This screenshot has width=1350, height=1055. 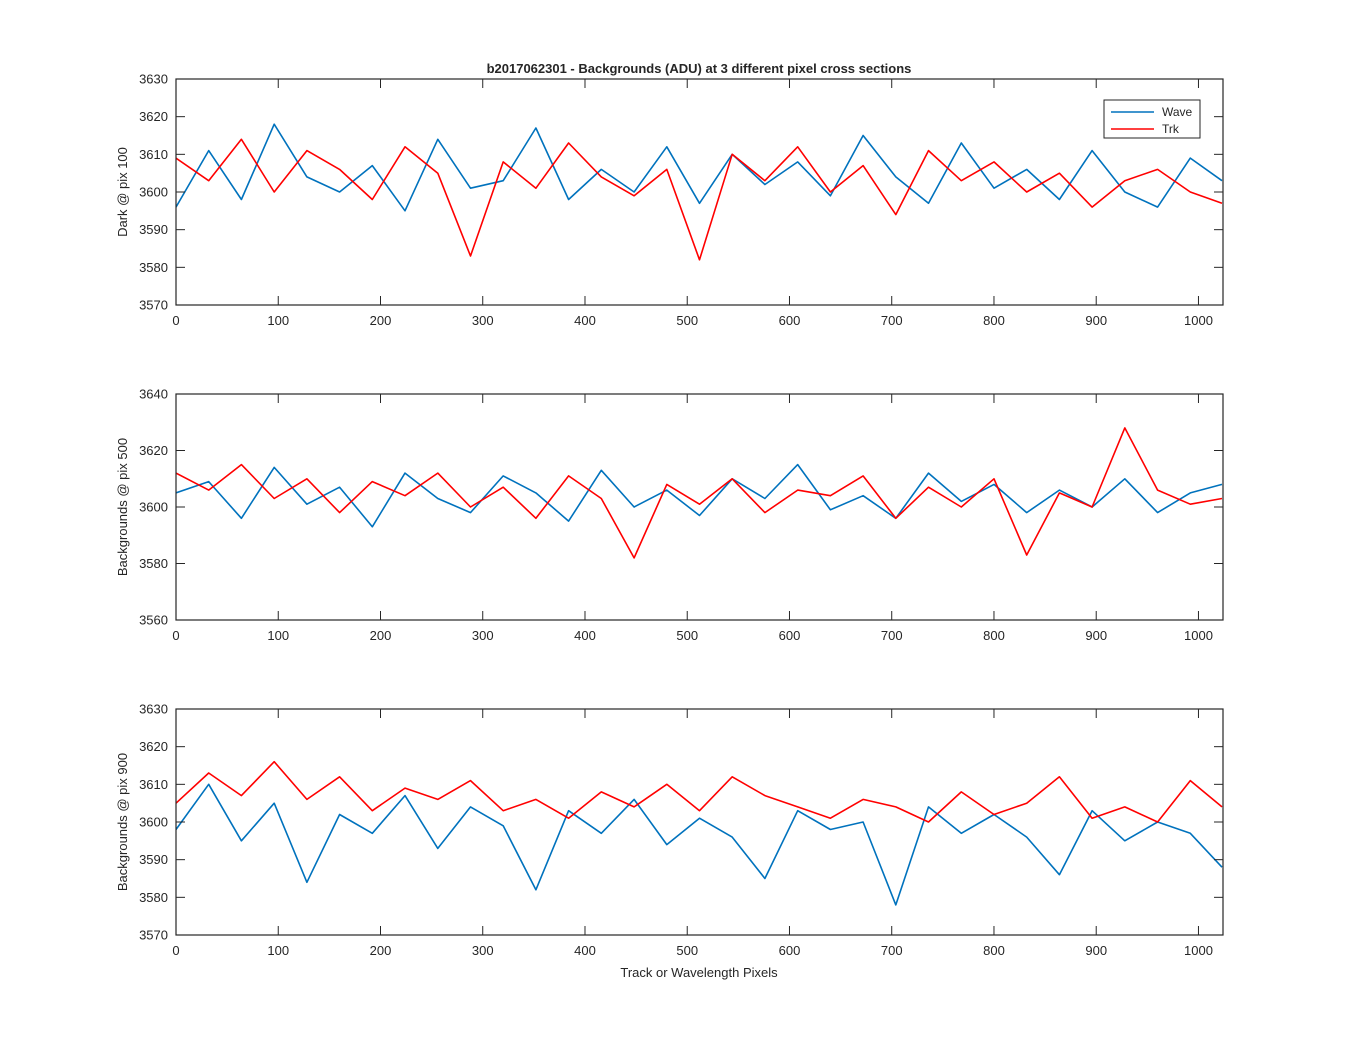 What do you see at coordinates (1171, 129) in the screenshot?
I see `legend-label-trk: Trk` at bounding box center [1171, 129].